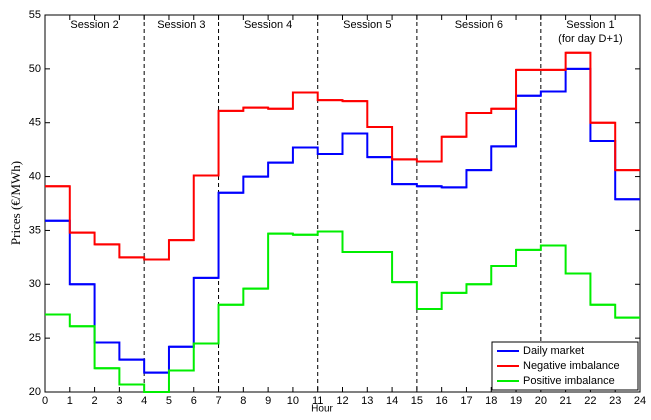  What do you see at coordinates (181, 25) in the screenshot?
I see `session-label: Session 3` at bounding box center [181, 25].